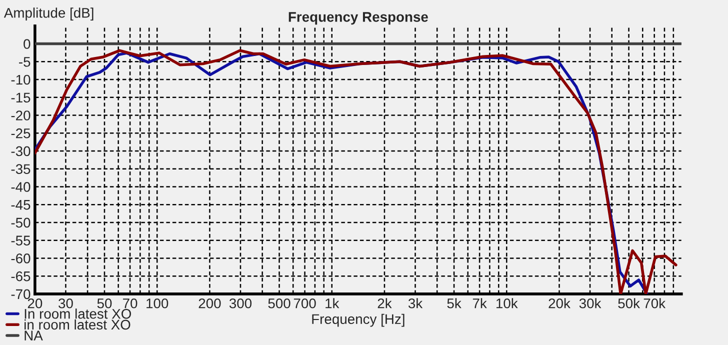  I want to click on y-tick-label: -55, so click(20, 241).